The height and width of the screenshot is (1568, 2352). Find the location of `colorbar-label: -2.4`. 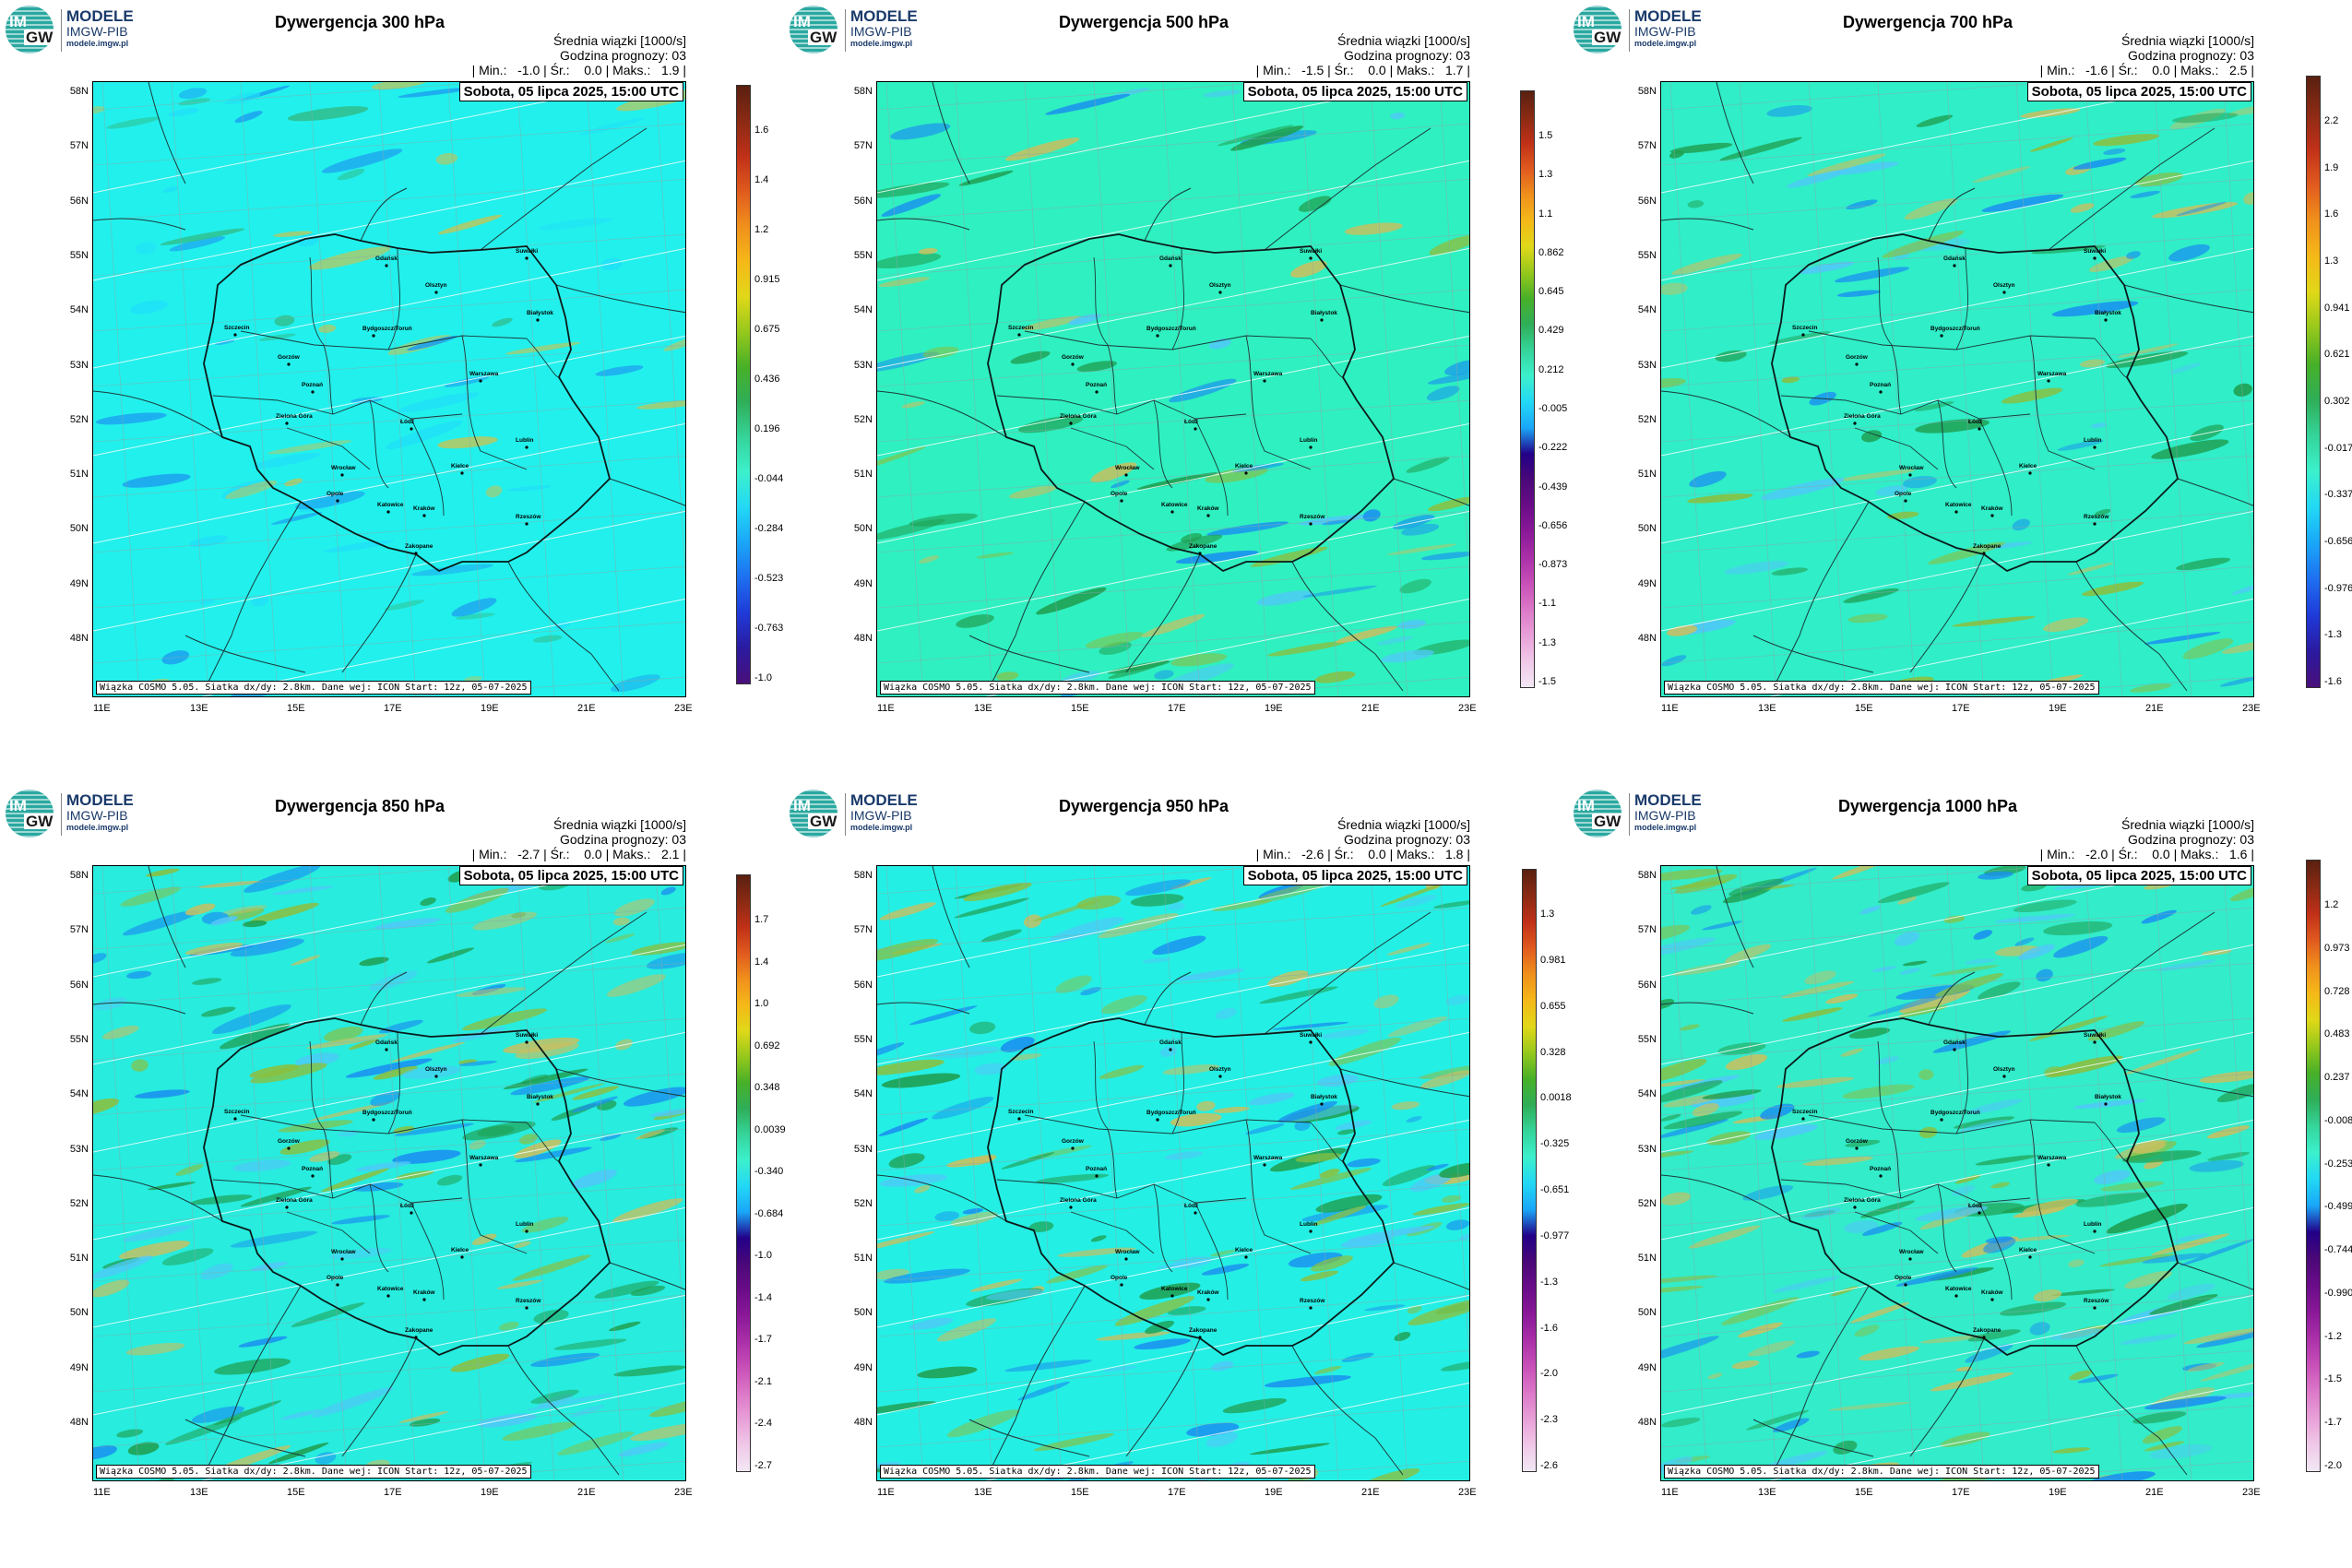

colorbar-label: -2.4 is located at coordinates (763, 1424).